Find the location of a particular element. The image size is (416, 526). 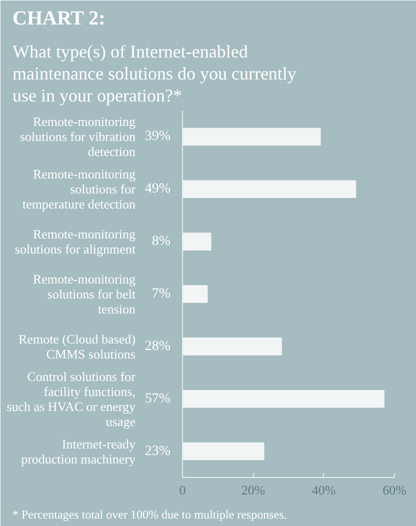

x-tick-label: 40% is located at coordinates (324, 490).